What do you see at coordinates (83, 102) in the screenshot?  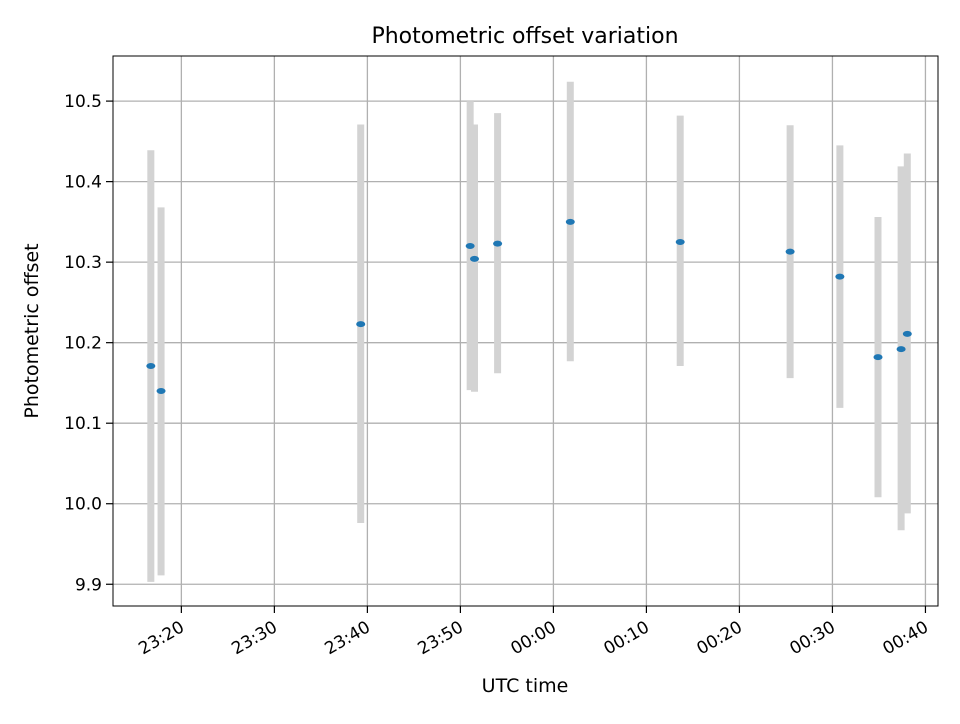 I see `y-tick-label: 10.5` at bounding box center [83, 102].